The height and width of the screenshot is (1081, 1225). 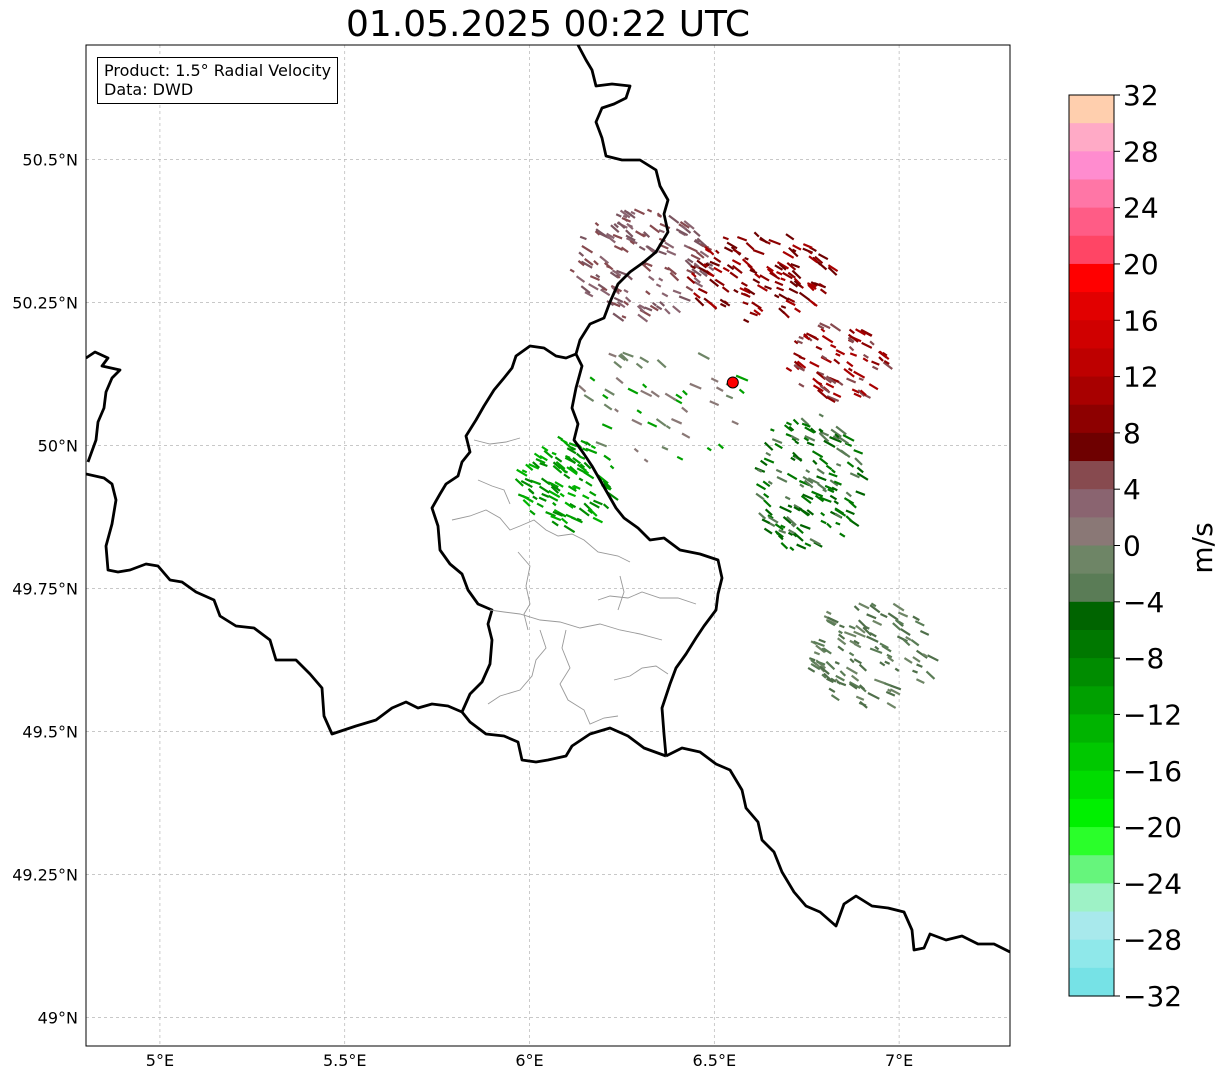 I want to click on radar-site-marker, so click(x=732, y=382).